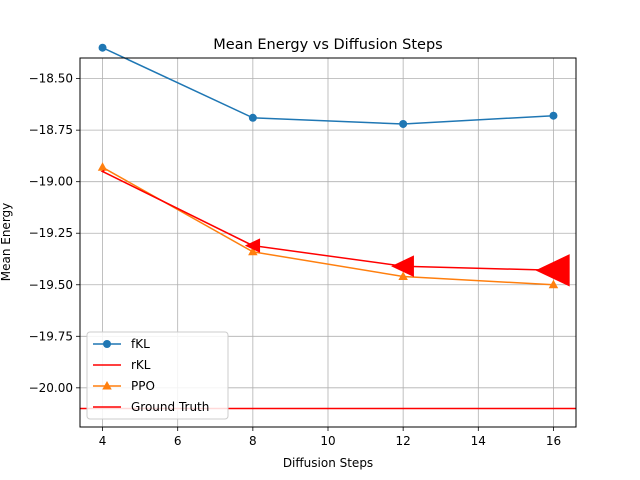 The width and height of the screenshot is (640, 480). Describe the element at coordinates (253, 441) in the screenshot. I see `x-tick-label: 8` at that location.